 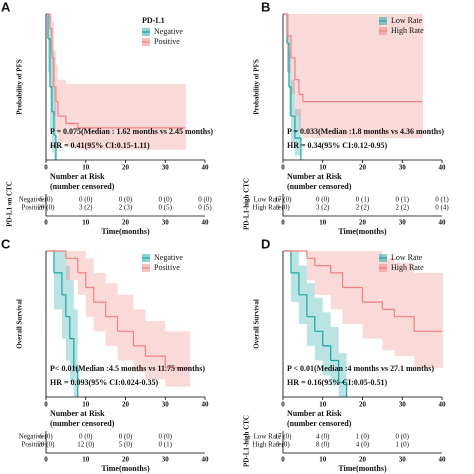 I want to click on risk-cell: 0 (4), so click(x=442, y=208).